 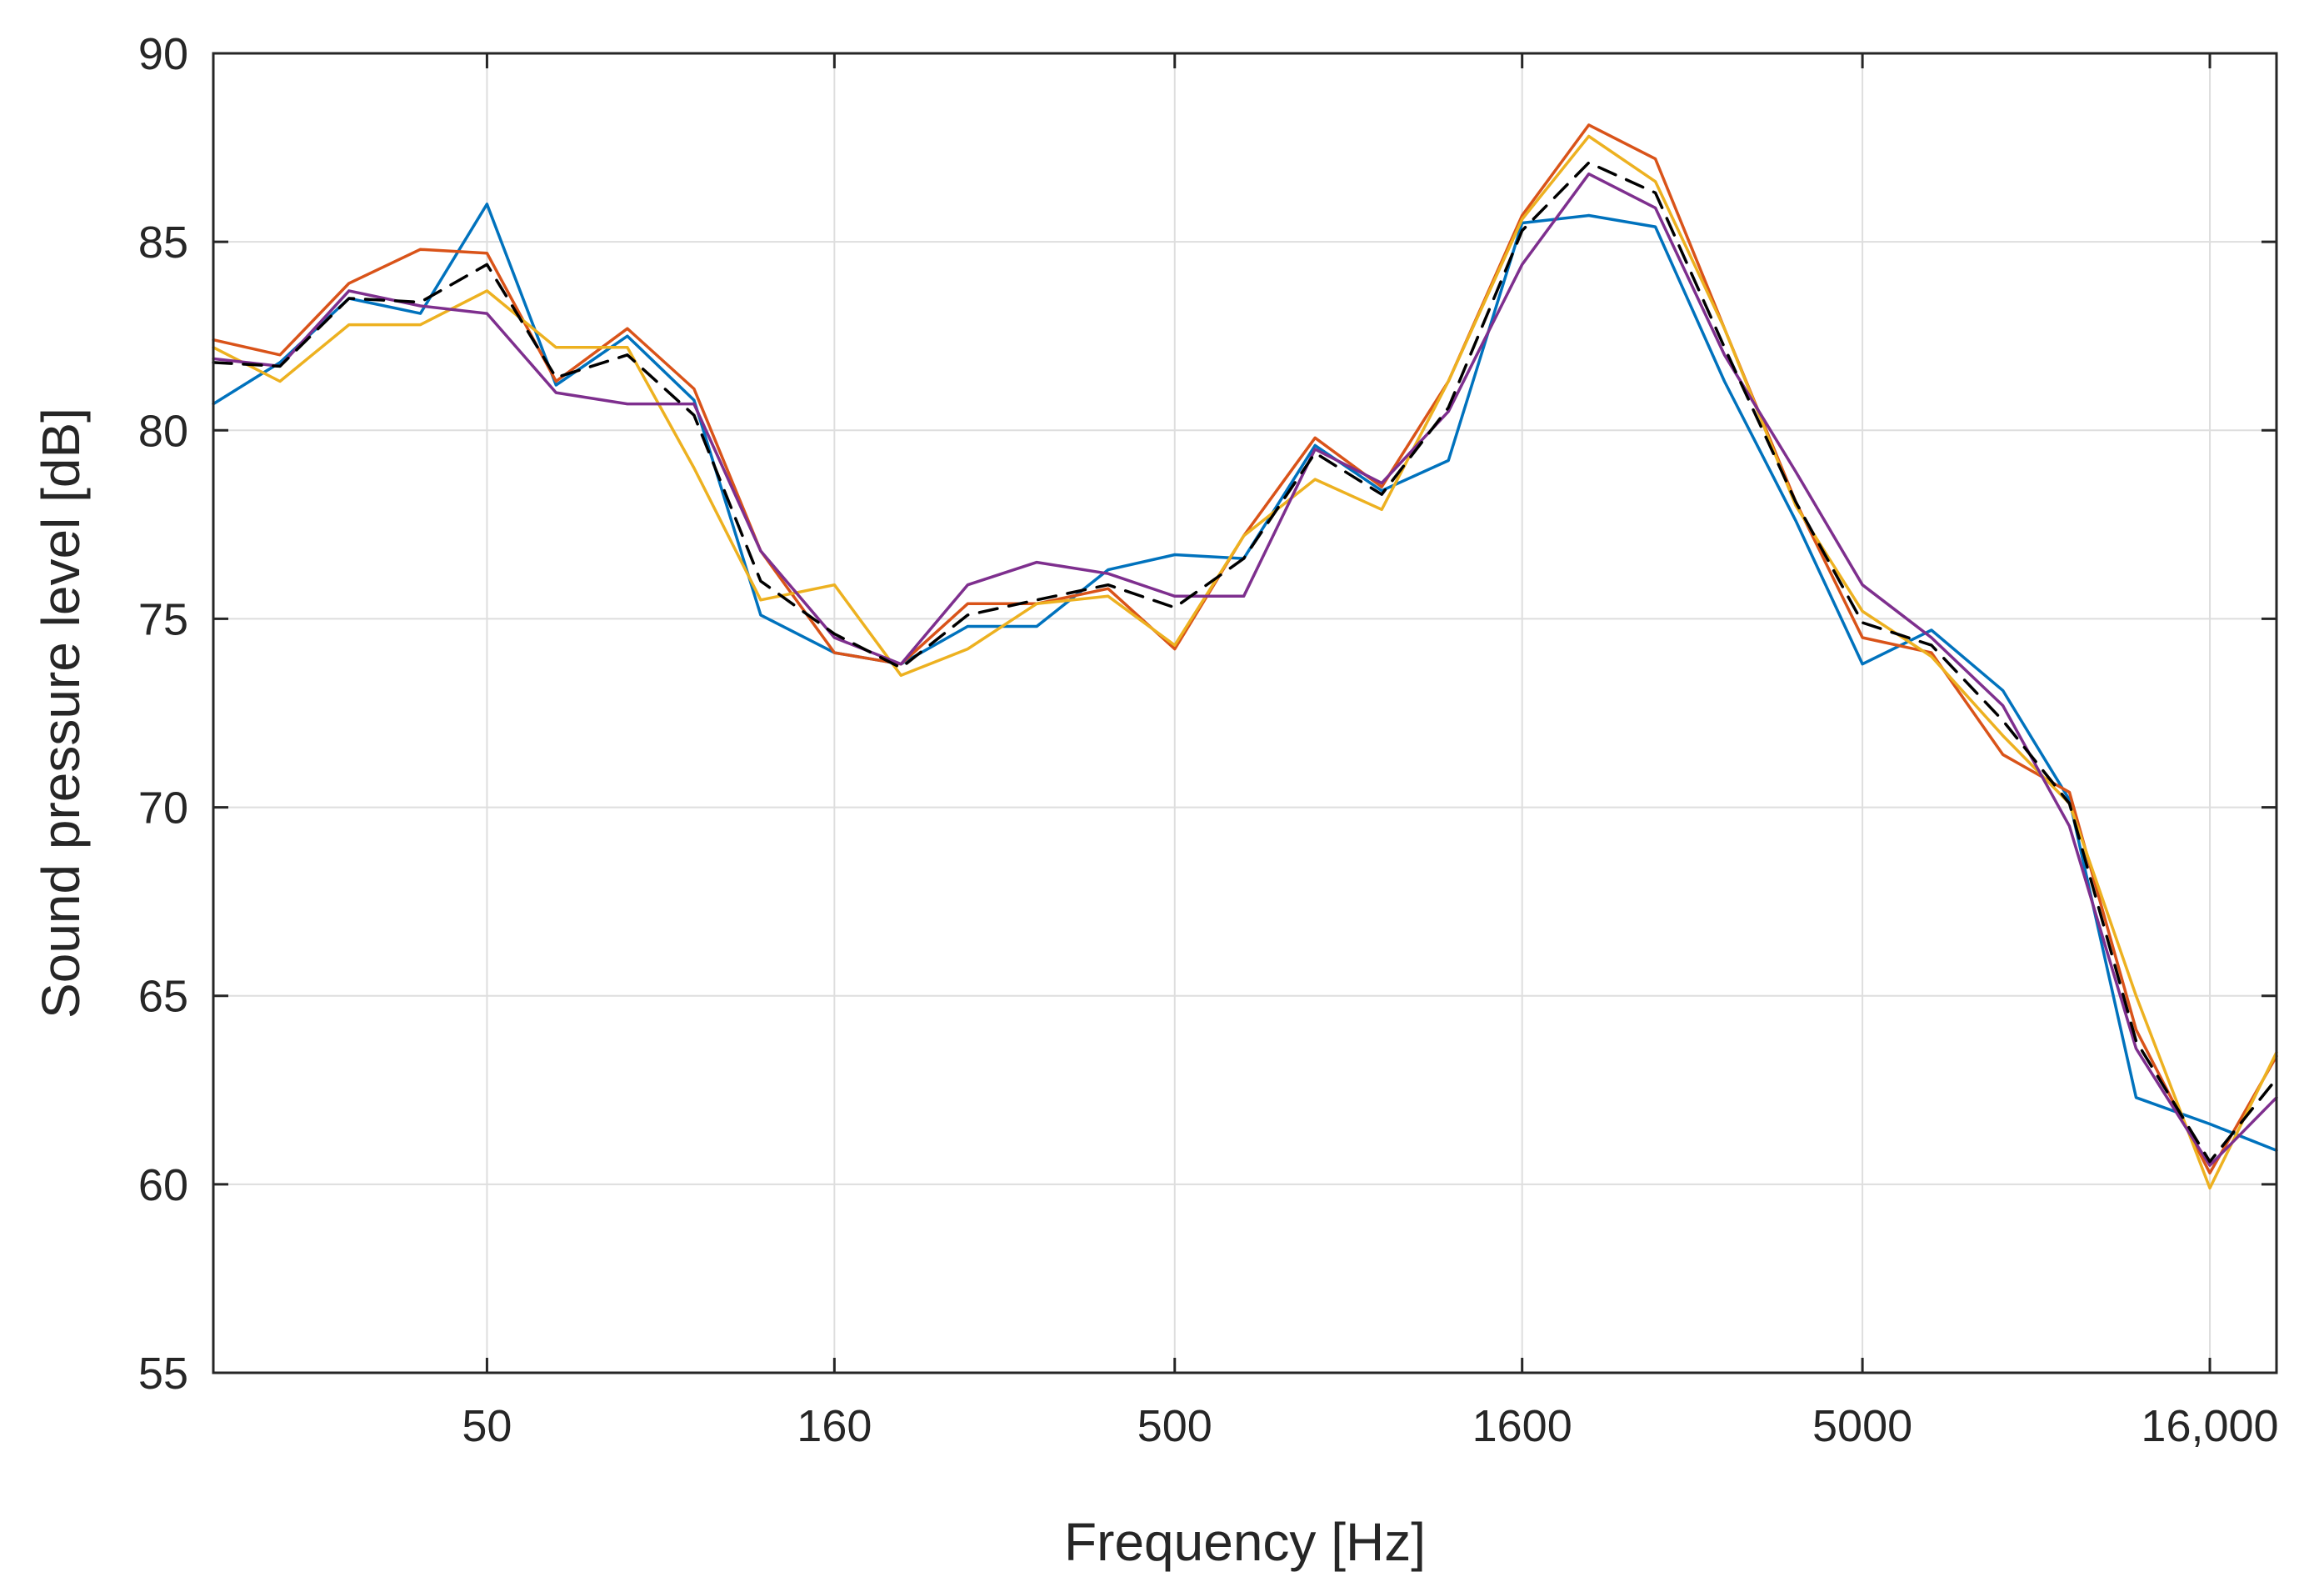 What do you see at coordinates (1370, 1426) in the screenshot?
I see `x-tick-labels: 50 160 500 1600 5000 16,000` at bounding box center [1370, 1426].